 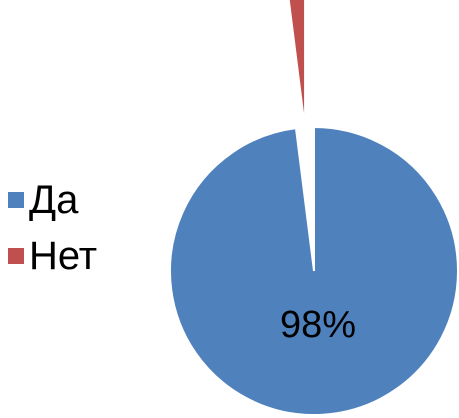 I want to click on data-label-da: 98%, so click(x=318, y=325).